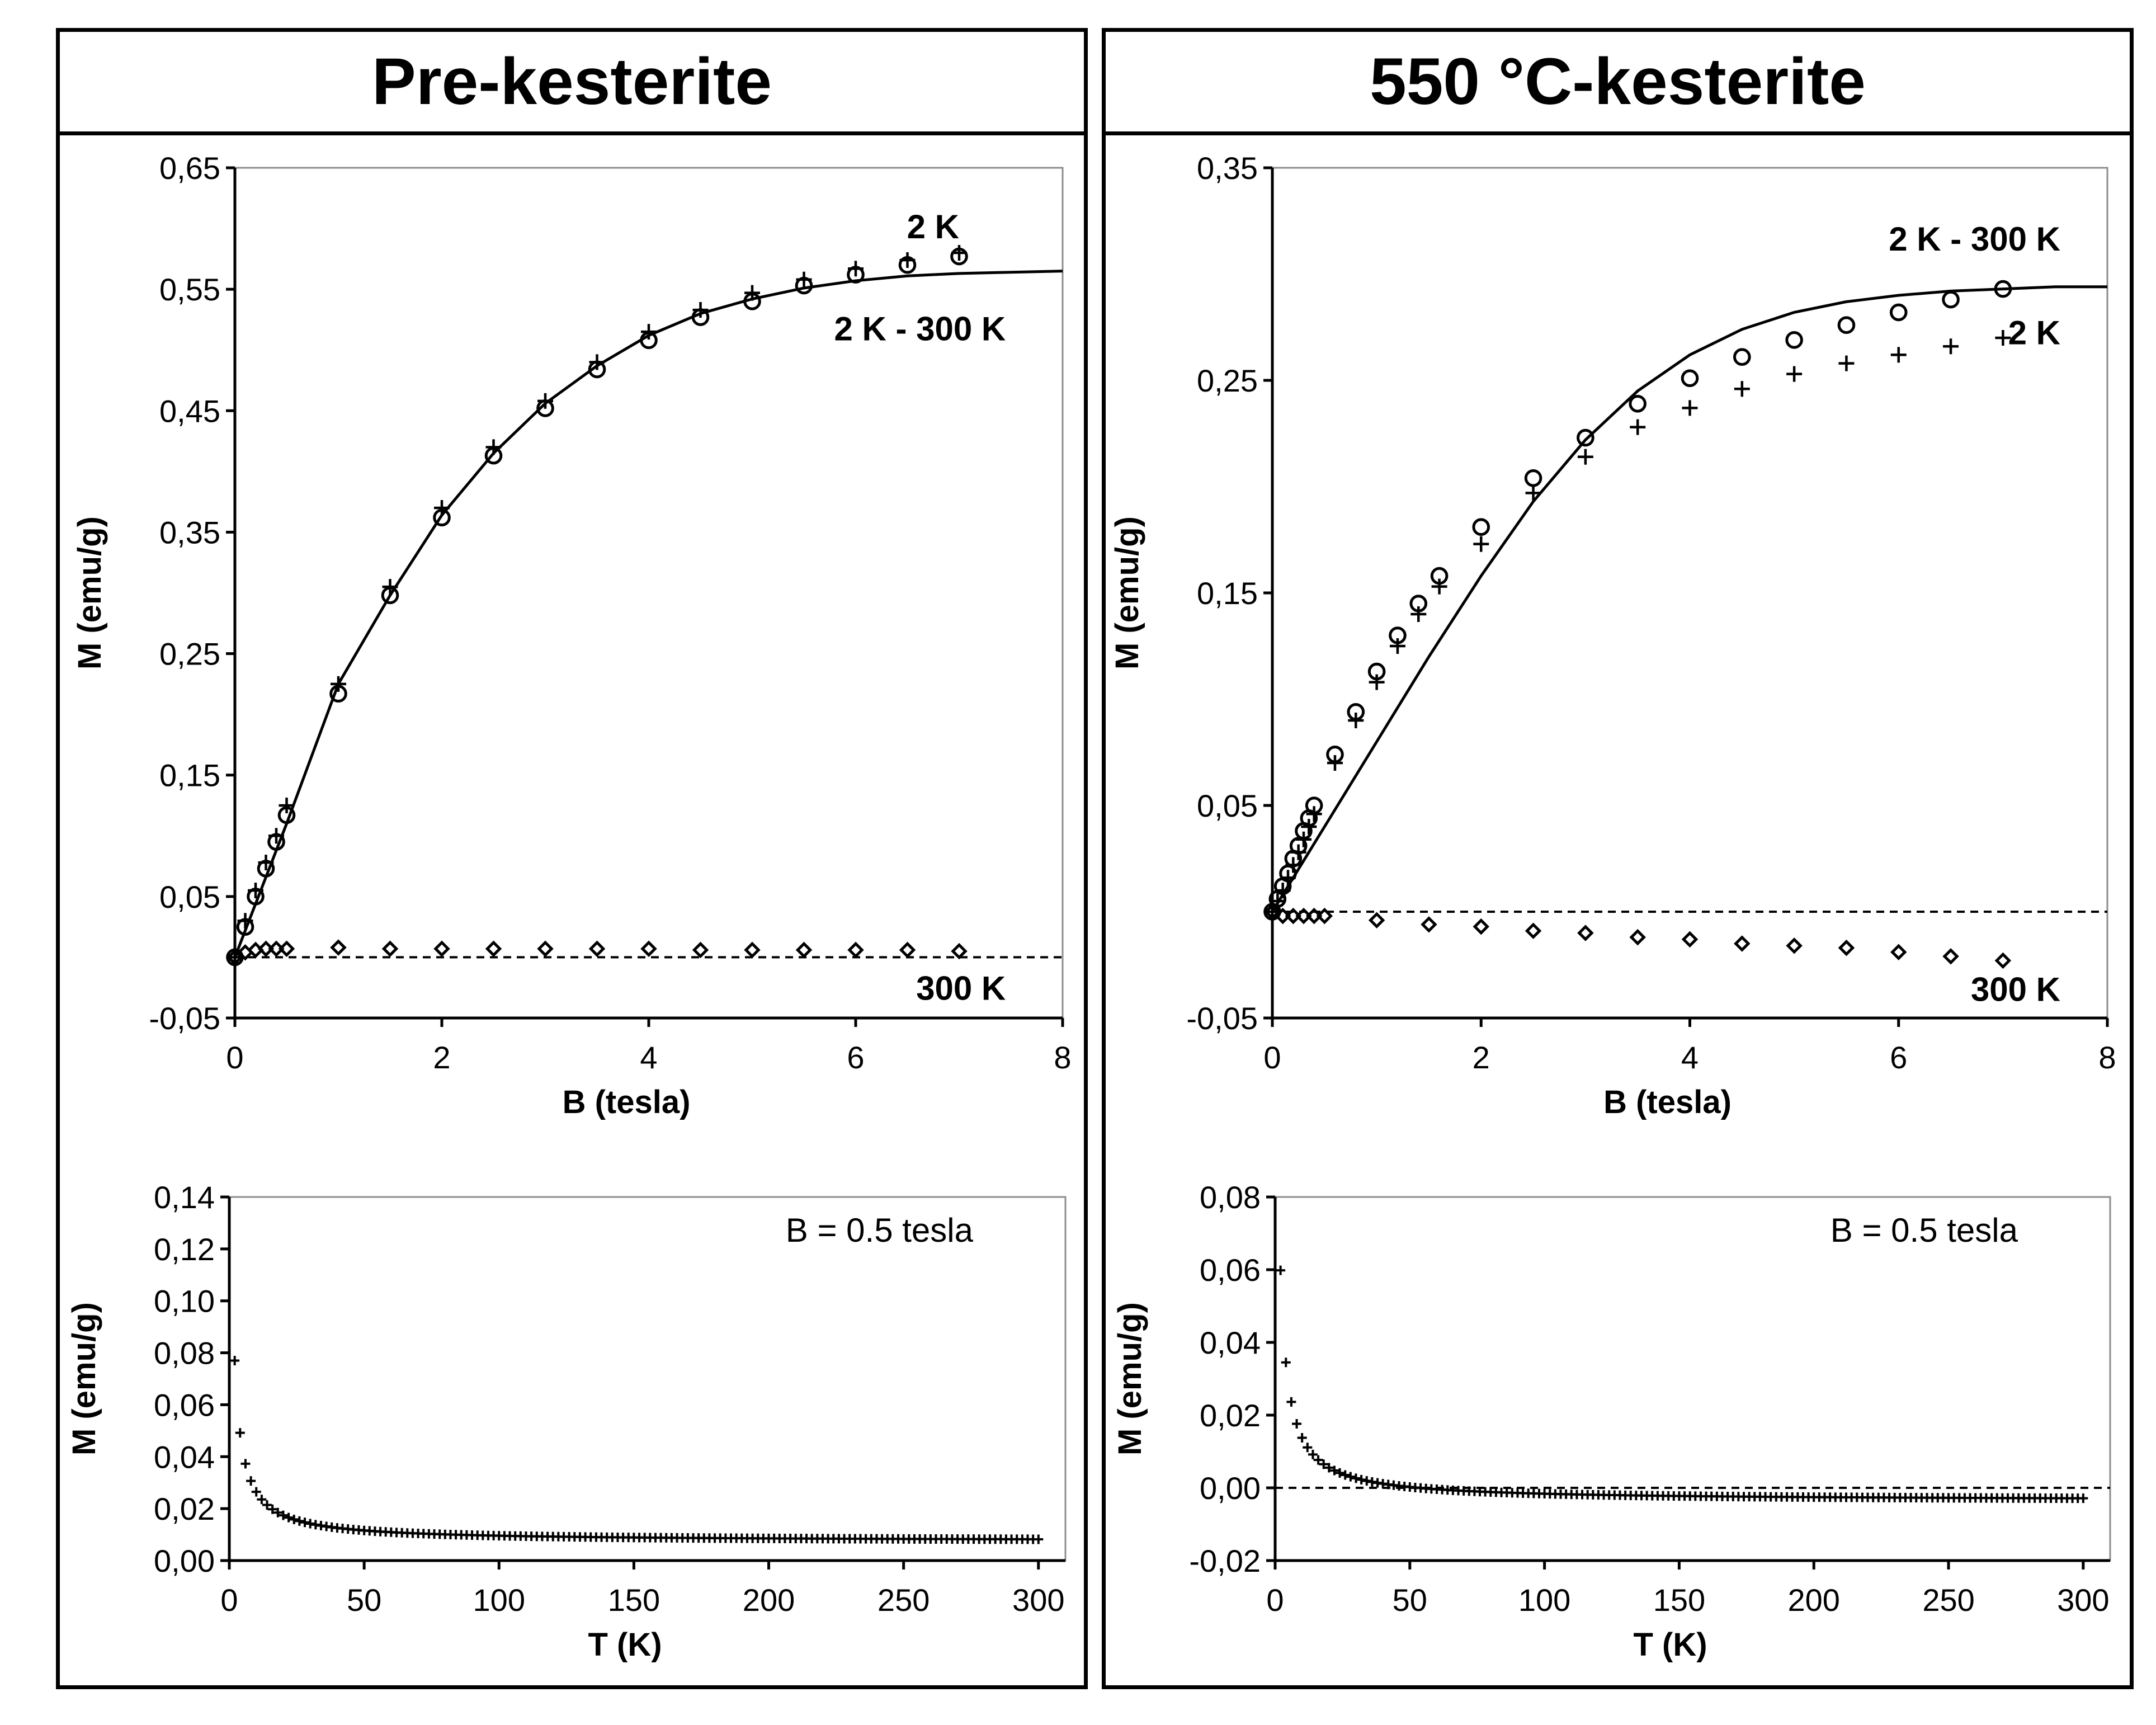 This screenshot has height=1725, width=2156. I want to click on y-tick-label: 0,04, so click(1230, 1342).